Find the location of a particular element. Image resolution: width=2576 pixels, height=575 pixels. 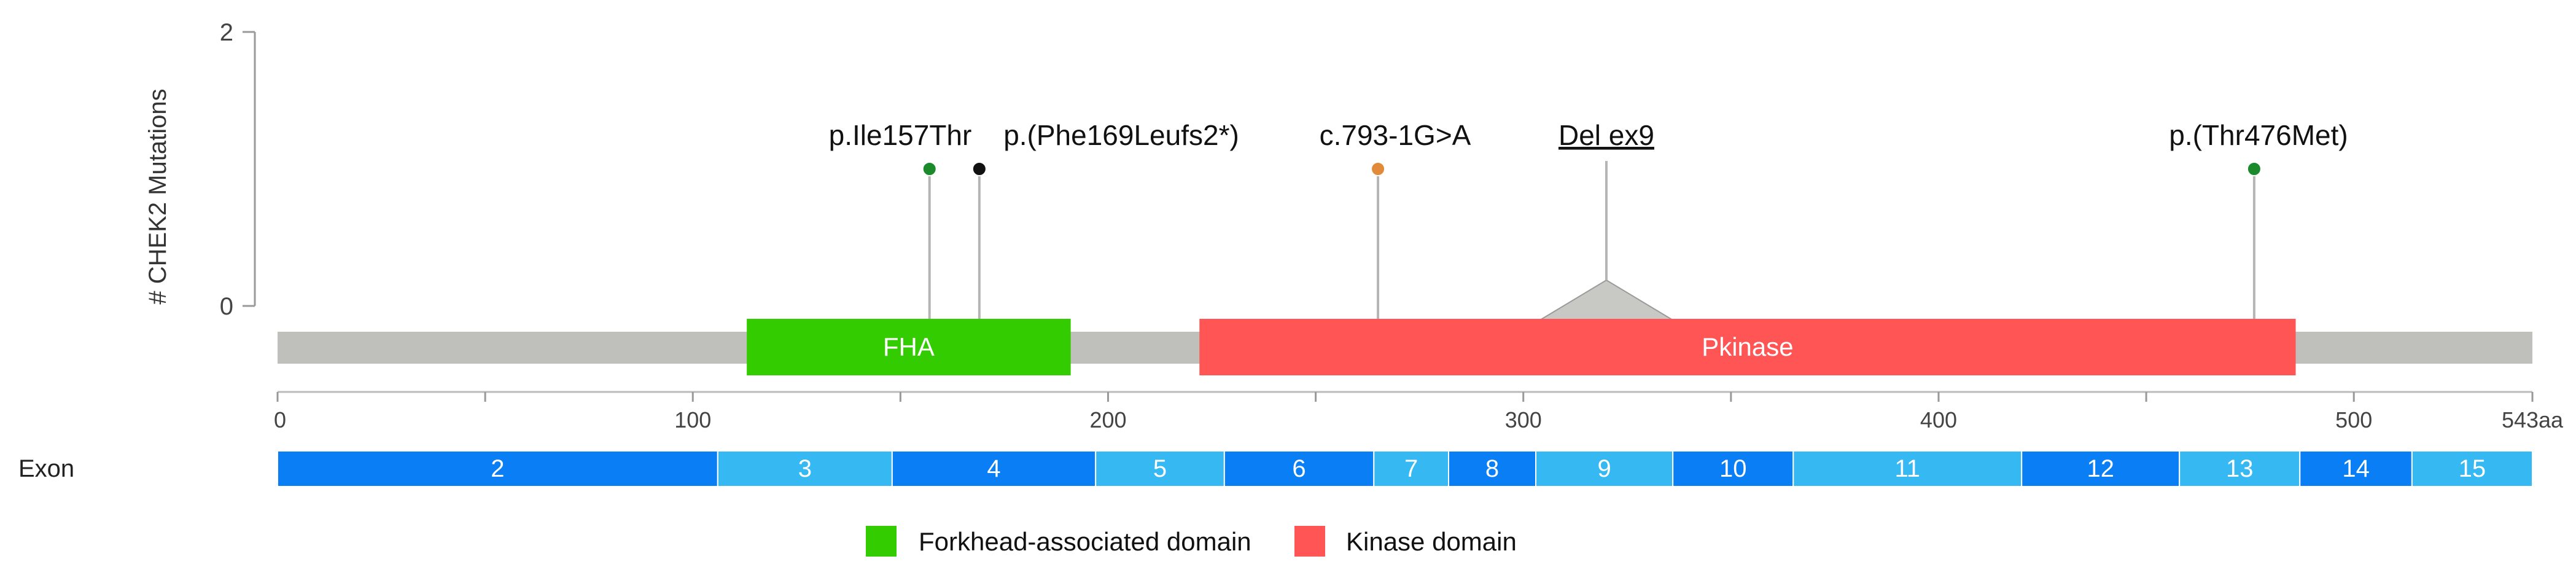

exon-label-8: 8 is located at coordinates (1492, 469).